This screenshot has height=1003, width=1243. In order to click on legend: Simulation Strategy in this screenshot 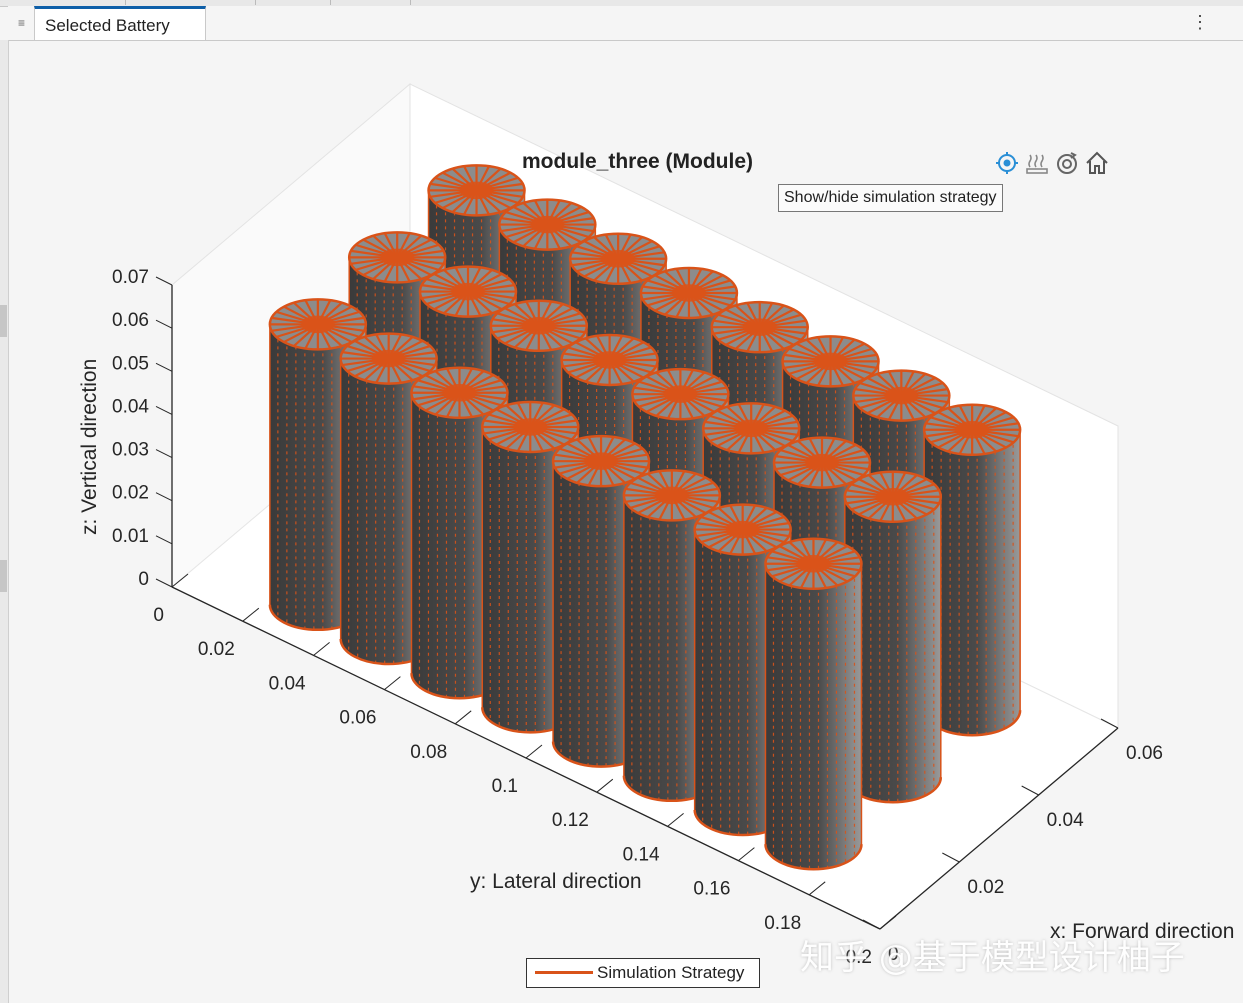, I will do `click(643, 973)`.